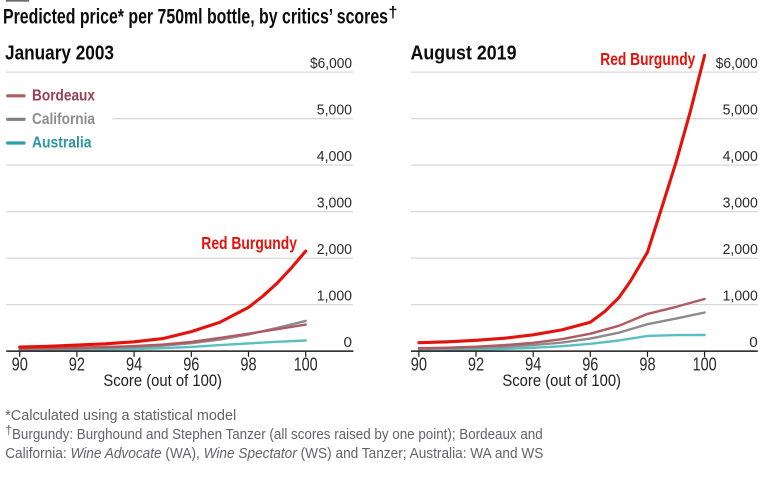 The width and height of the screenshot is (768, 479). I want to click on svg-text: January 2003, so click(59, 53).